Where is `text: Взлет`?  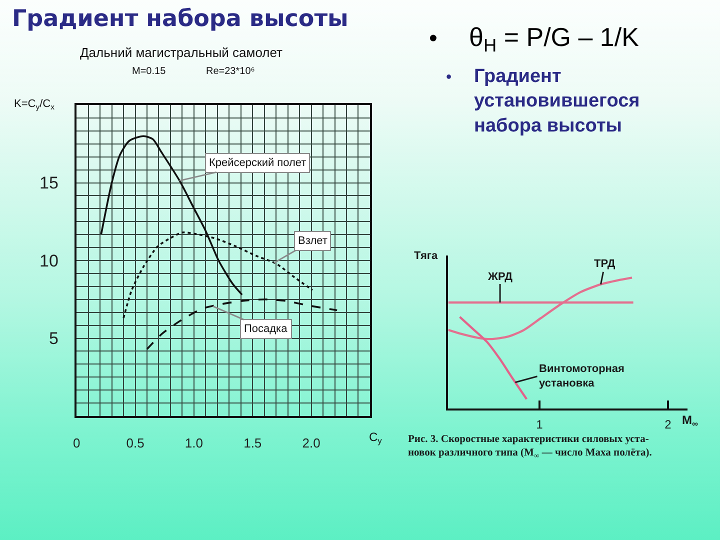
text: Взлет is located at coordinates (313, 241).